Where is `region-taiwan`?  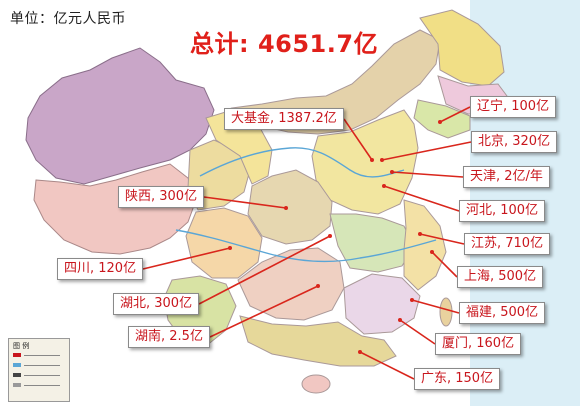
region-taiwan is located at coordinates (446, 312).